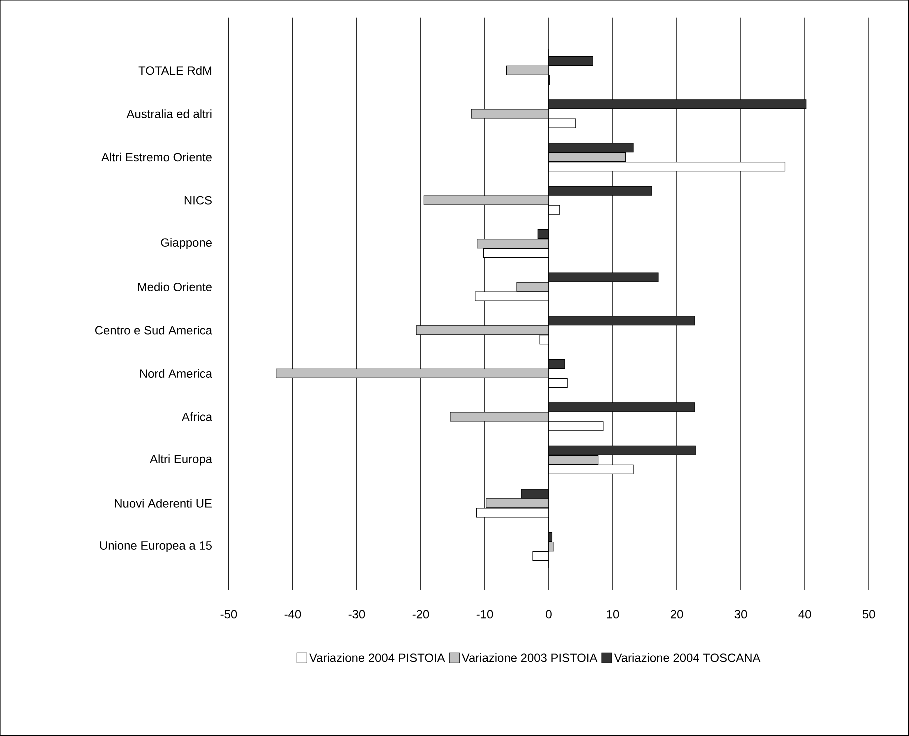 This screenshot has height=736, width=909. Describe the element at coordinates (175, 71) in the screenshot. I see `y-tick-label: TOTALE RdM` at that location.